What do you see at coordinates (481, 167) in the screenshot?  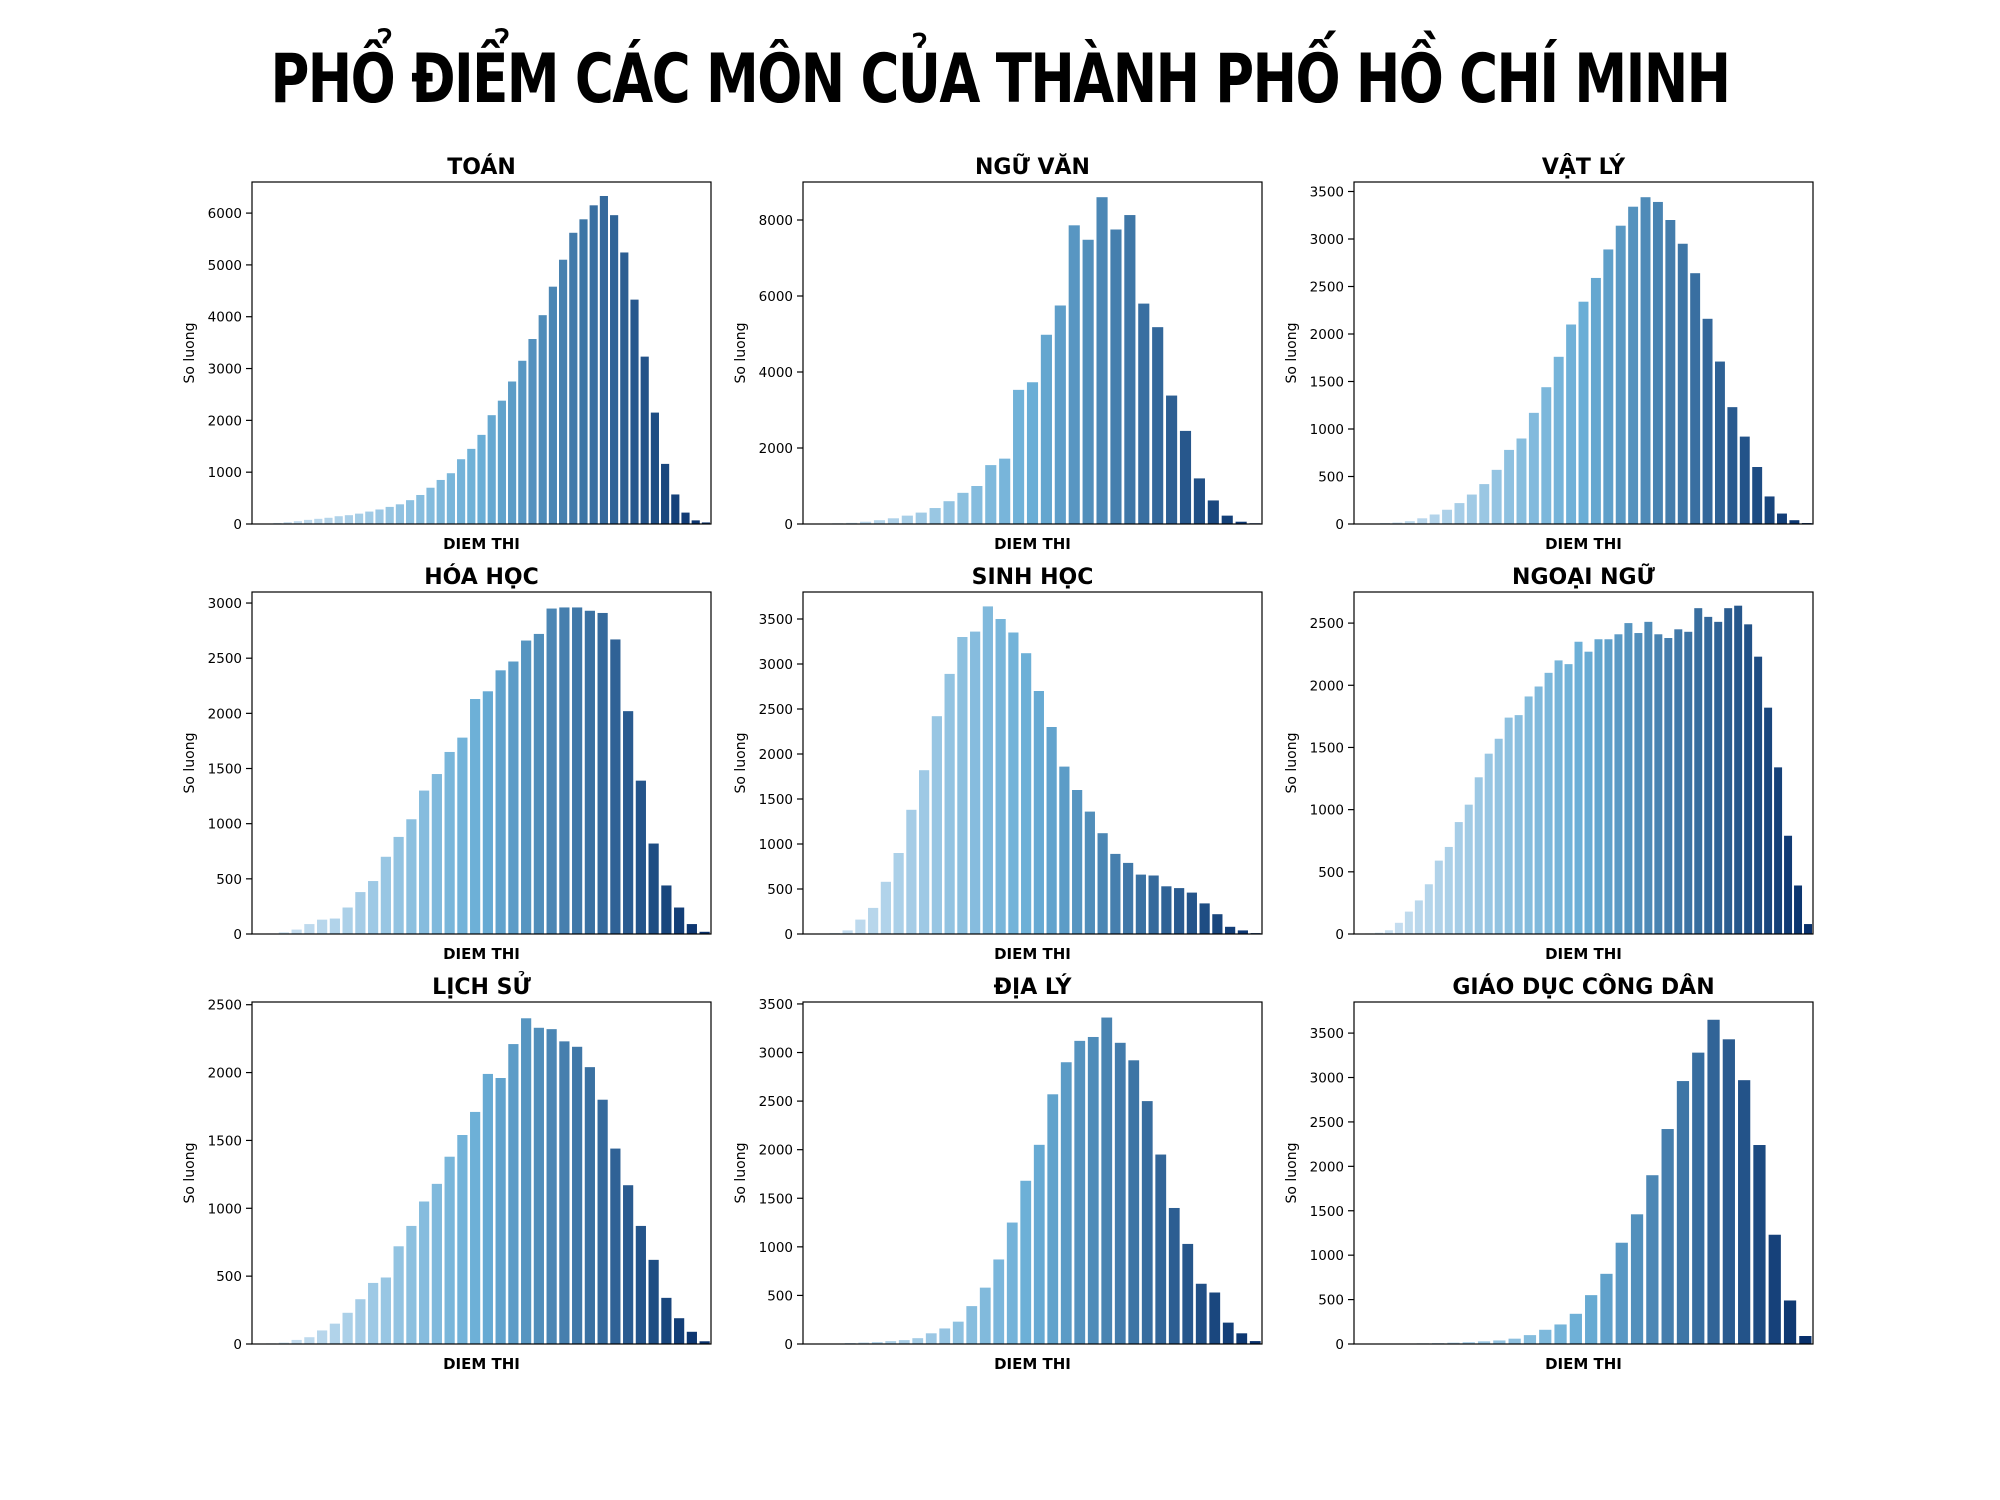 I see `panel-title: TOÁN` at bounding box center [481, 167].